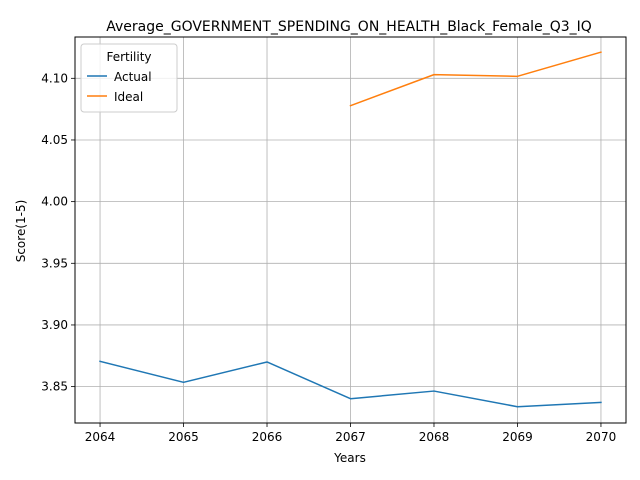 Image resolution: width=640 pixels, height=480 pixels. I want to click on series-line-actual, so click(350, 384).